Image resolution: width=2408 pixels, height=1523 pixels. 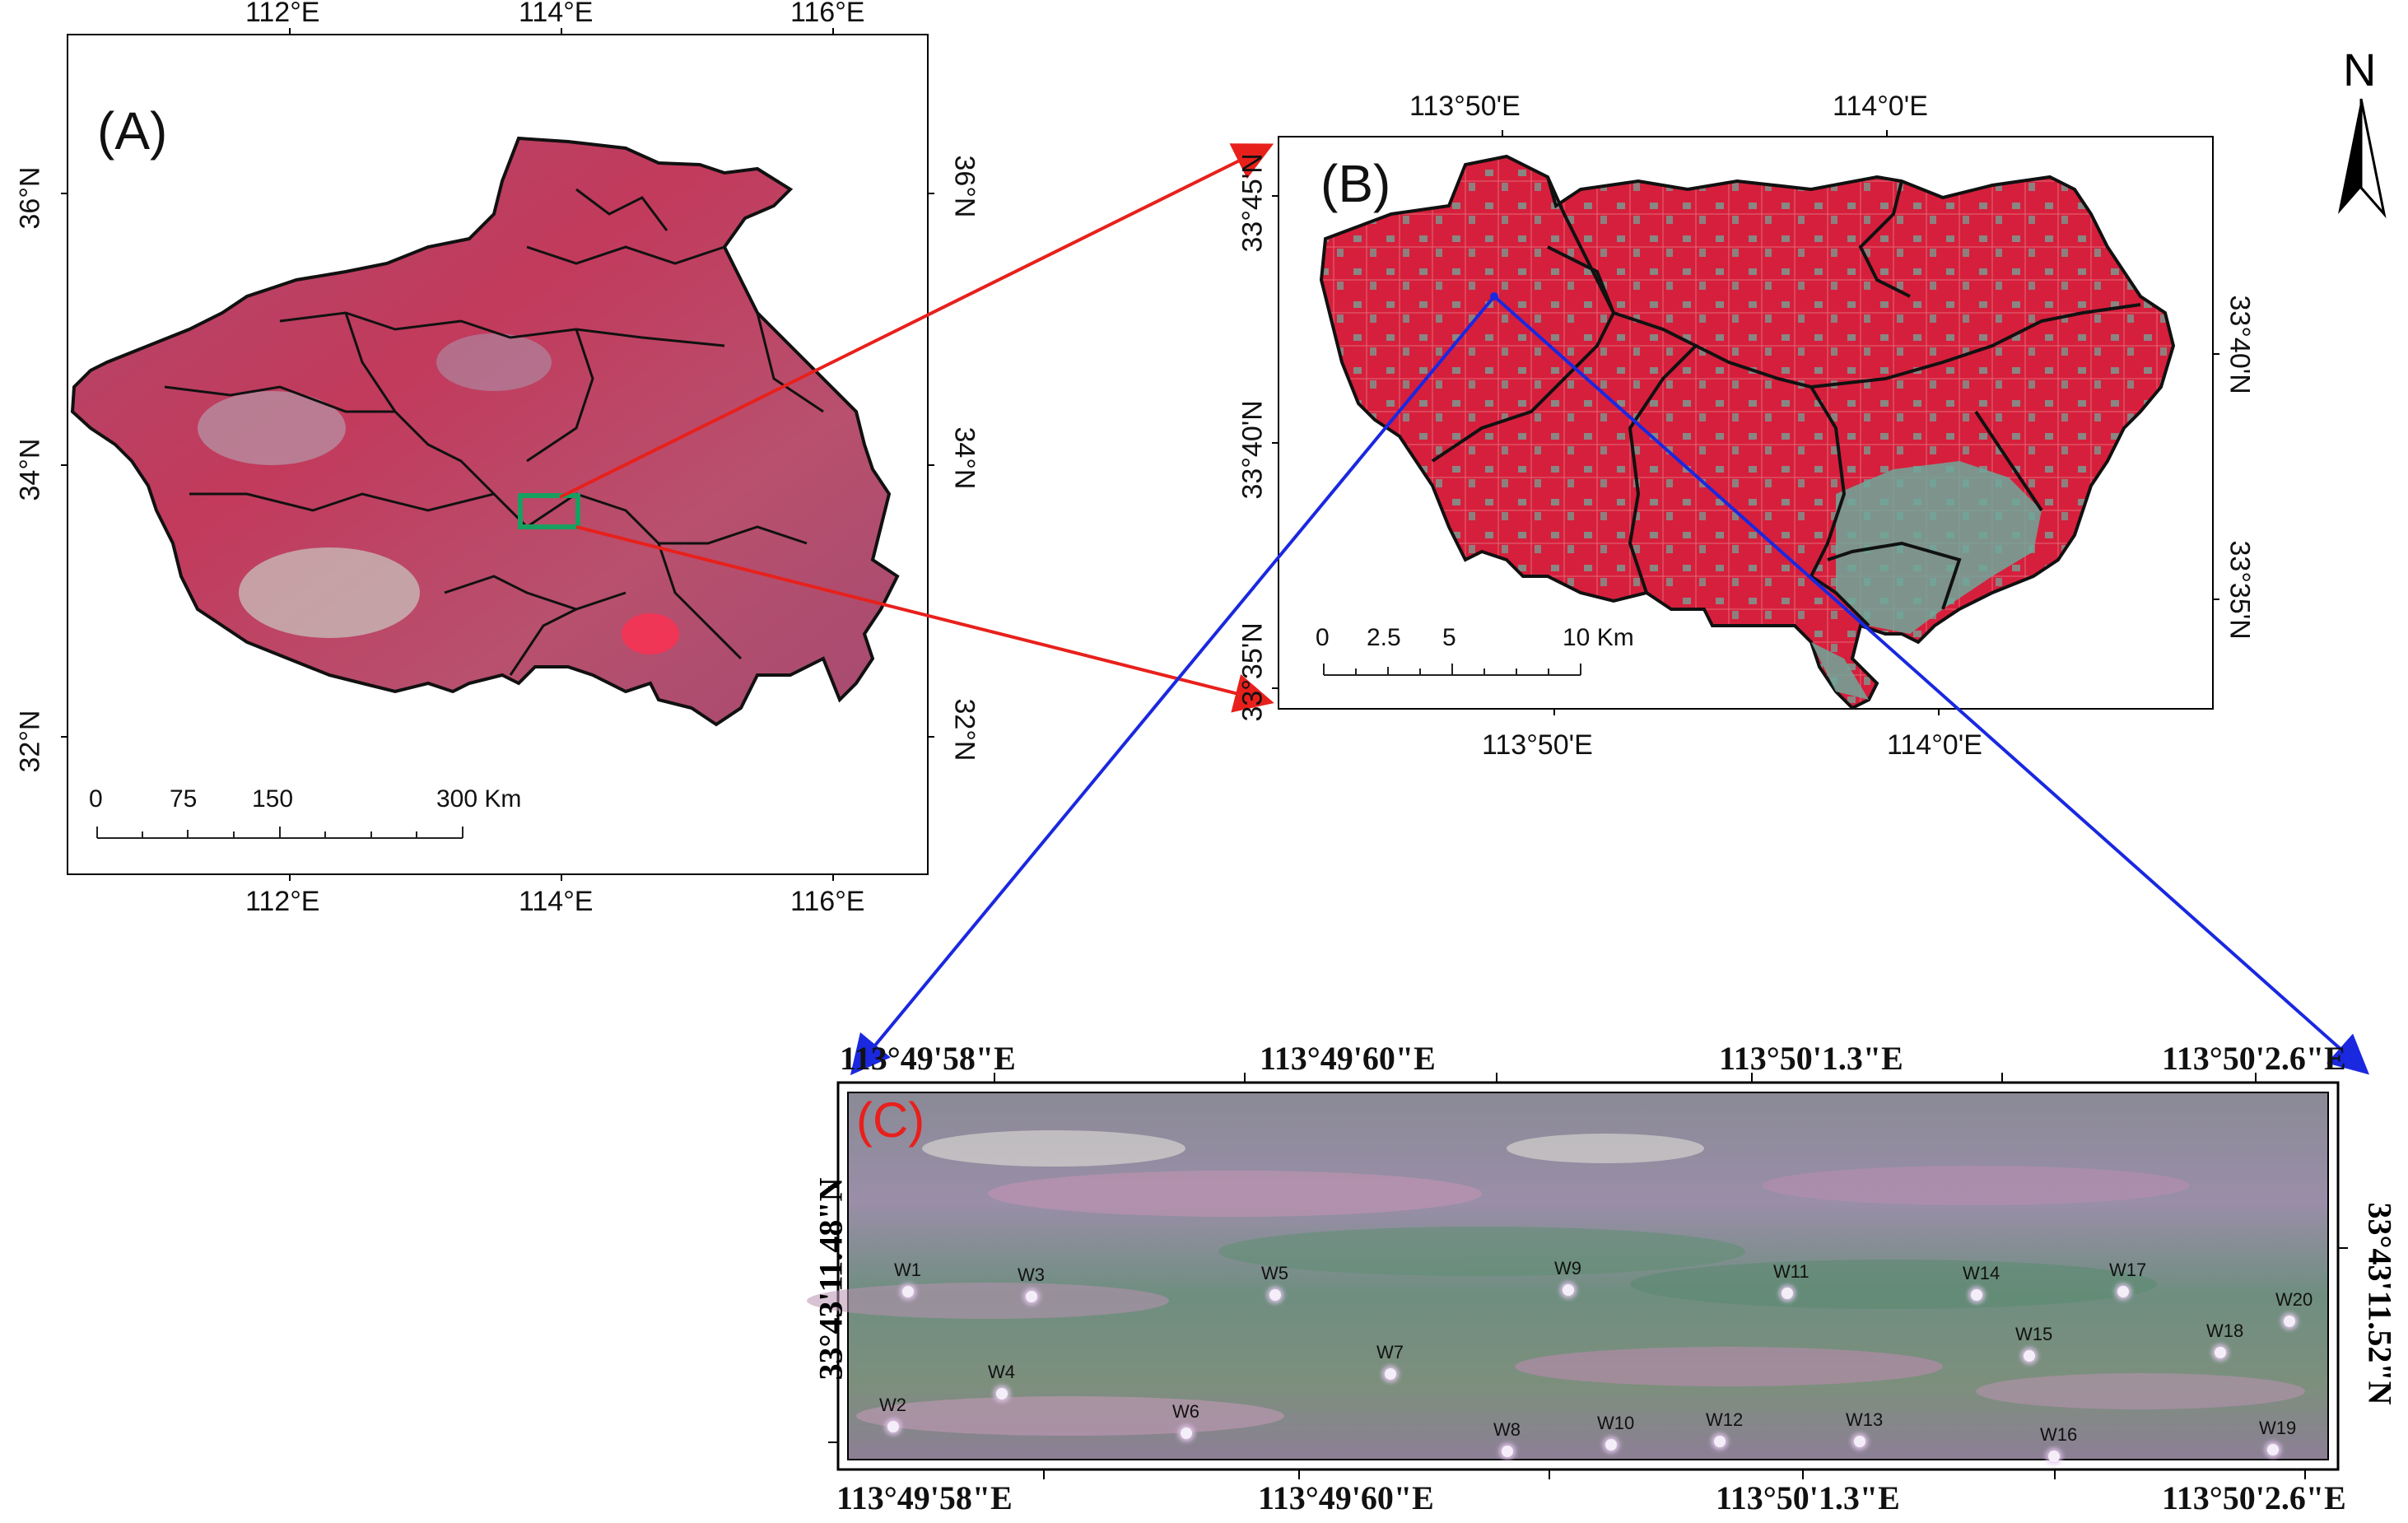 I want to click on panel-a-left-tick: 36°N, so click(x=30, y=198).